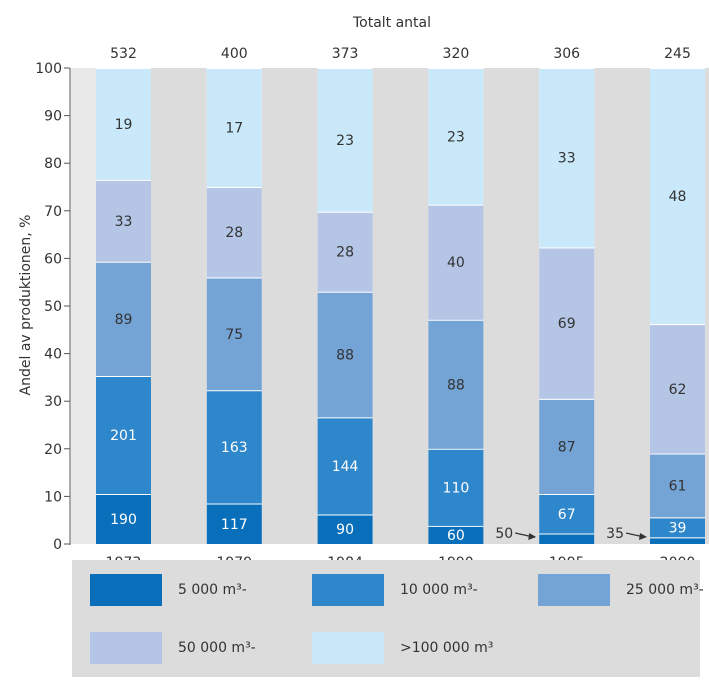  What do you see at coordinates (643, 536) in the screenshot?
I see `leader-arrowhead` at bounding box center [643, 536].